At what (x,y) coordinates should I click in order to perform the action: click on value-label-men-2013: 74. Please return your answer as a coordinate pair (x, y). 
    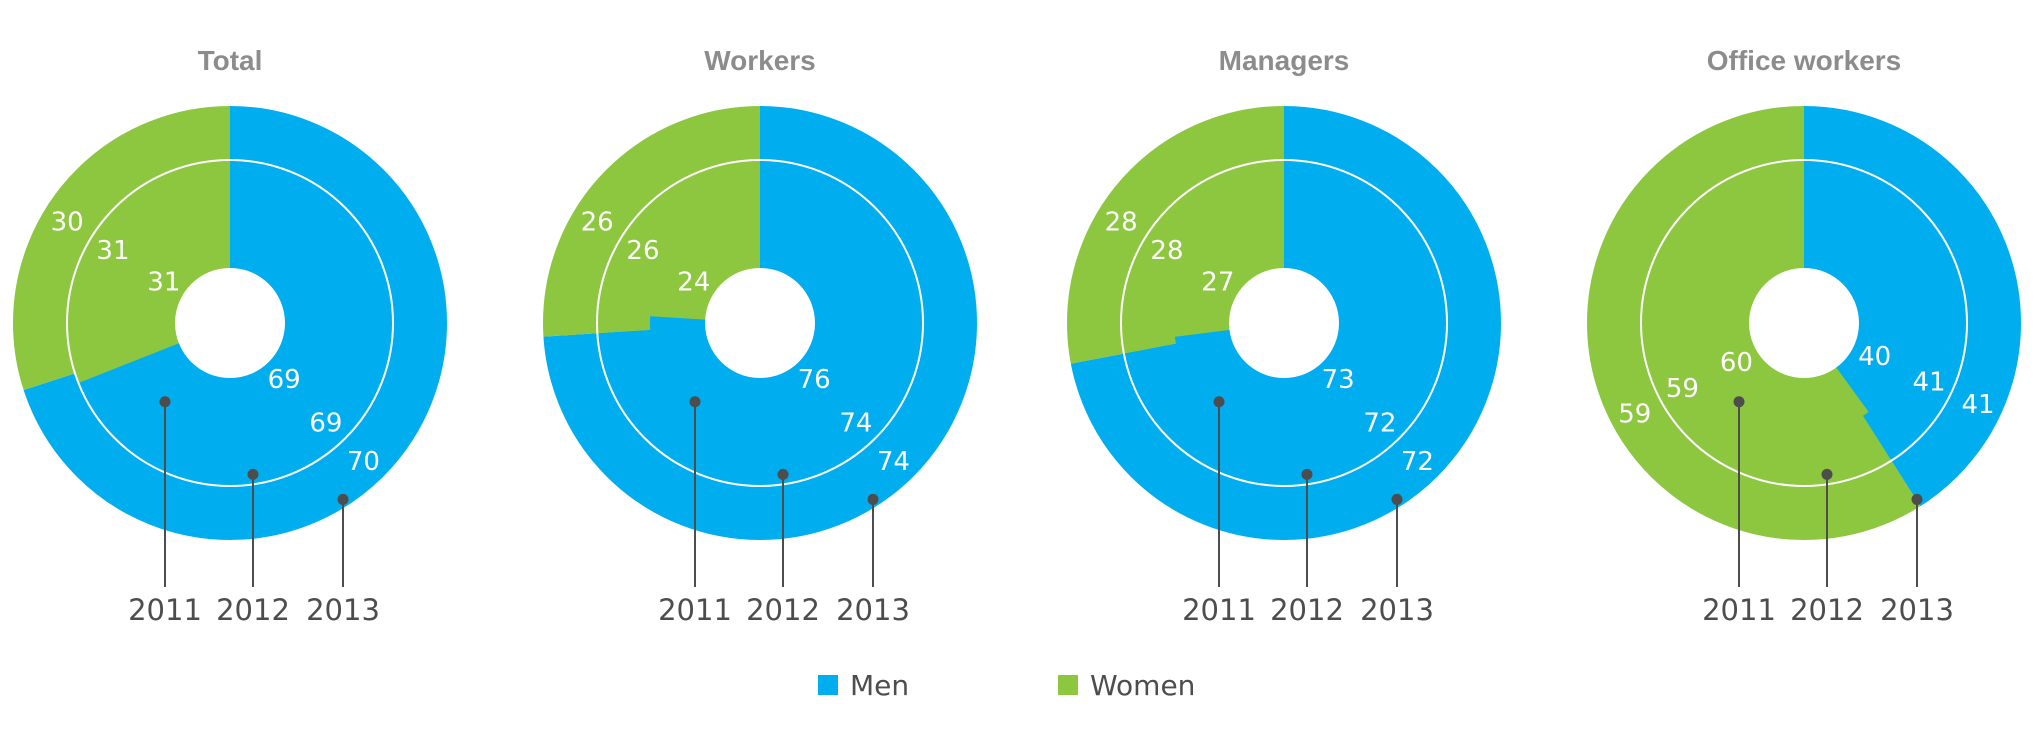
    Looking at the image, I should click on (893, 462).